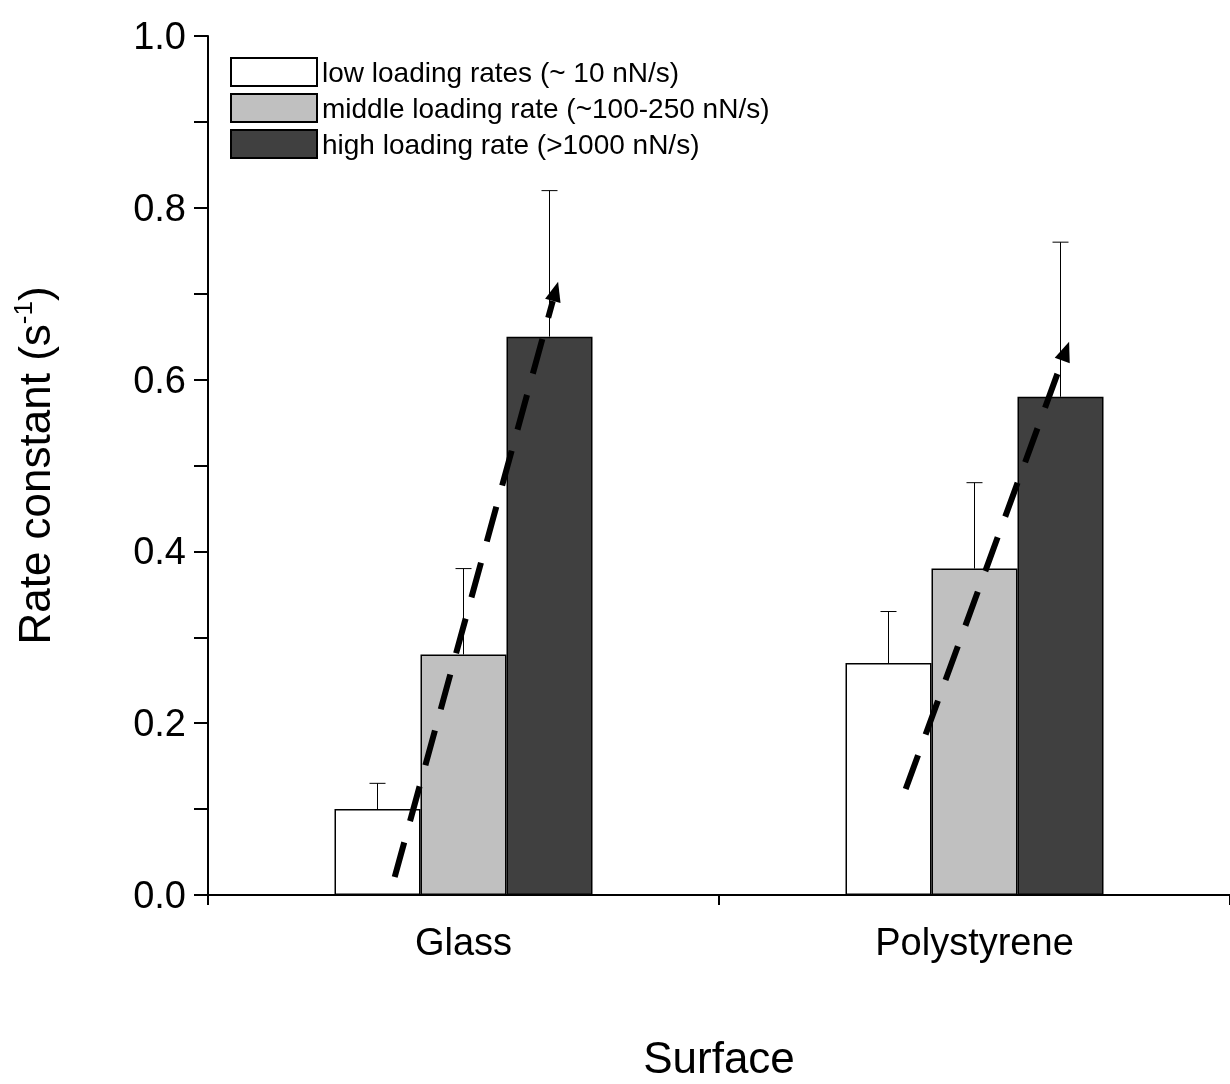 The image size is (1230, 1084). I want to click on y-tick-label: 0.2, so click(159, 723).